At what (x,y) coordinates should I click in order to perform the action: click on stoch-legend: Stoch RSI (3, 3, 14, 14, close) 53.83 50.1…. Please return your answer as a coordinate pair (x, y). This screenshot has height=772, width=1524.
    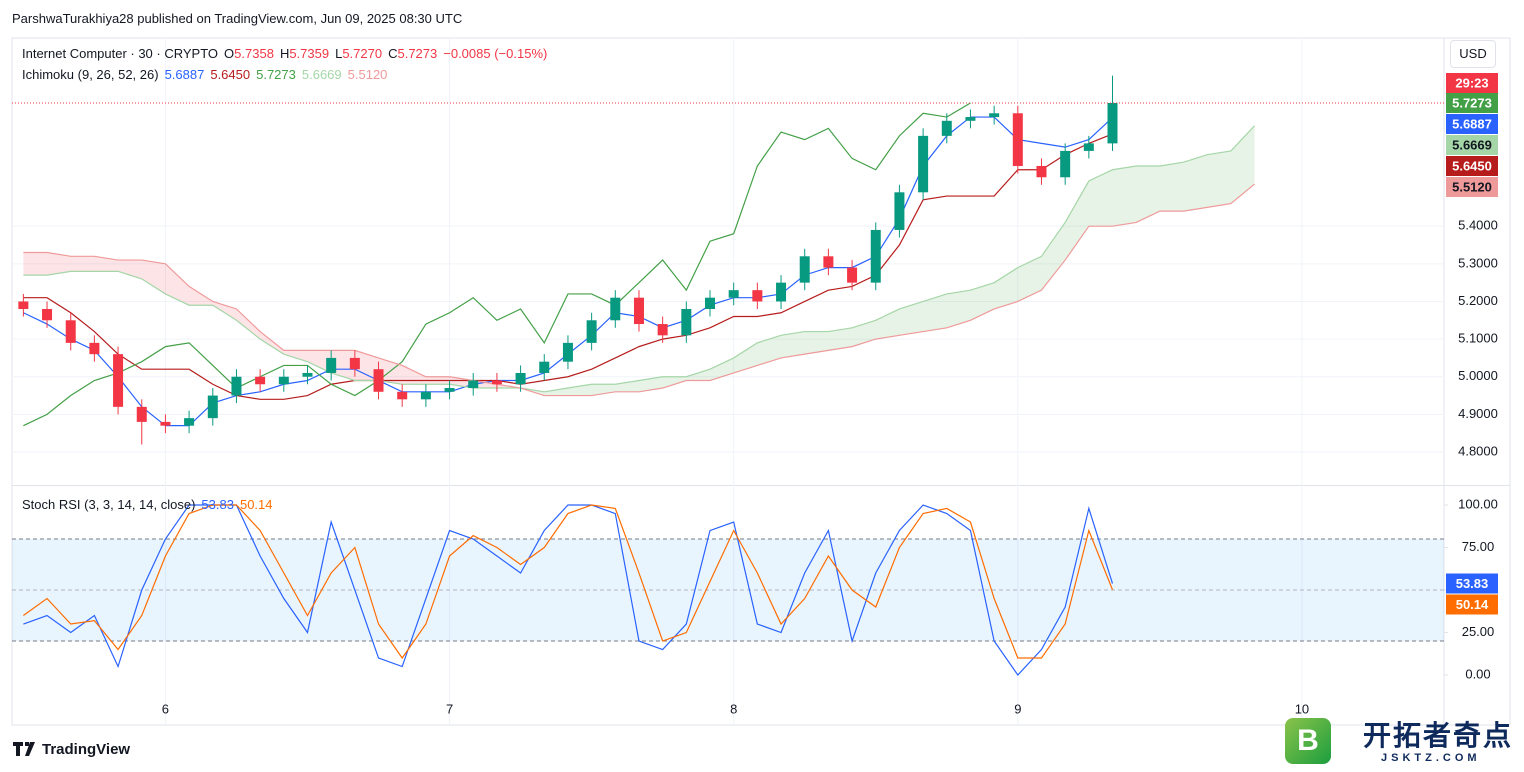
    Looking at the image, I should click on (150, 504).